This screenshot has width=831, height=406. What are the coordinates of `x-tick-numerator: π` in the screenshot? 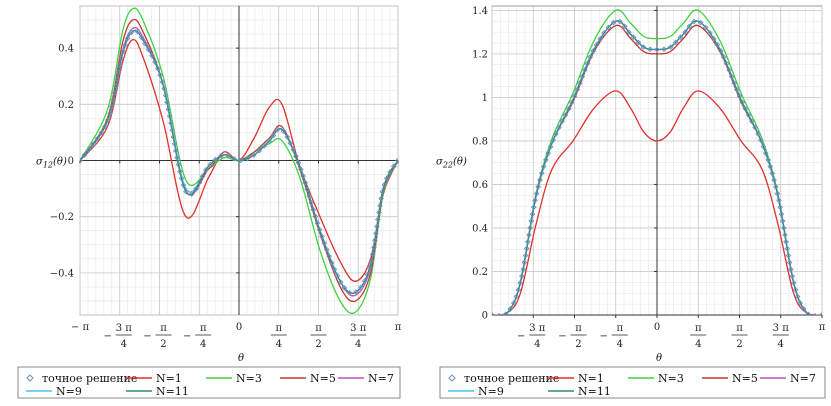 It's located at (619, 328).